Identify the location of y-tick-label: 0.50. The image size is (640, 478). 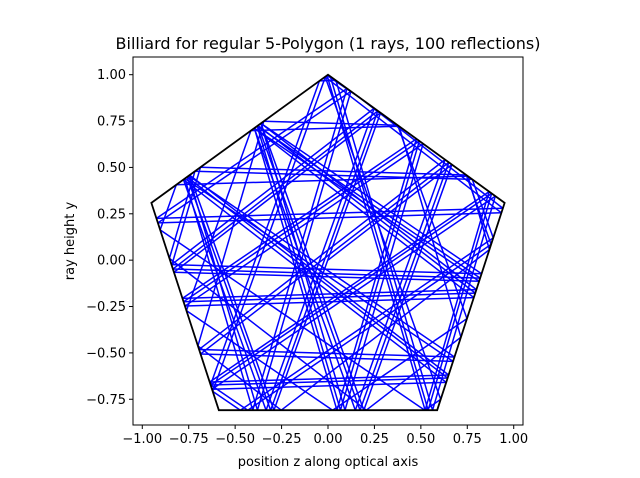
(111, 168).